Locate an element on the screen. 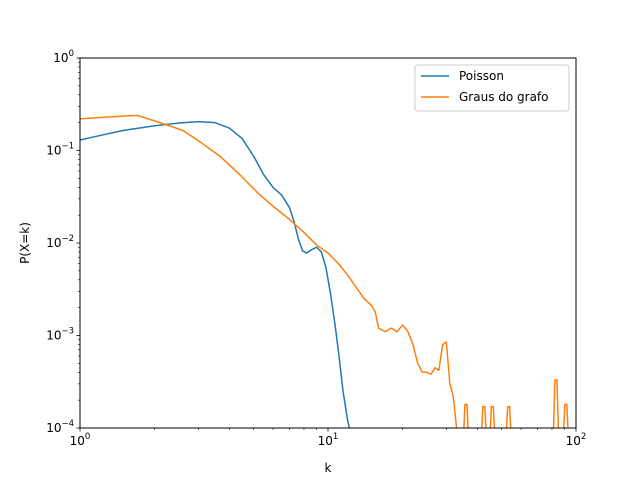 The width and height of the screenshot is (640, 480). legend-frame is located at coordinates (492, 88).